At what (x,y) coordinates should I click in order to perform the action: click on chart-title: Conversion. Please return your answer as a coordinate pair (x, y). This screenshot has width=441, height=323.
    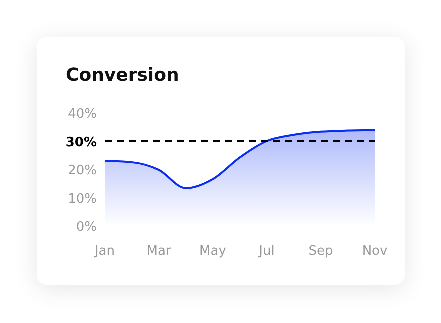
    Looking at the image, I should click on (123, 75).